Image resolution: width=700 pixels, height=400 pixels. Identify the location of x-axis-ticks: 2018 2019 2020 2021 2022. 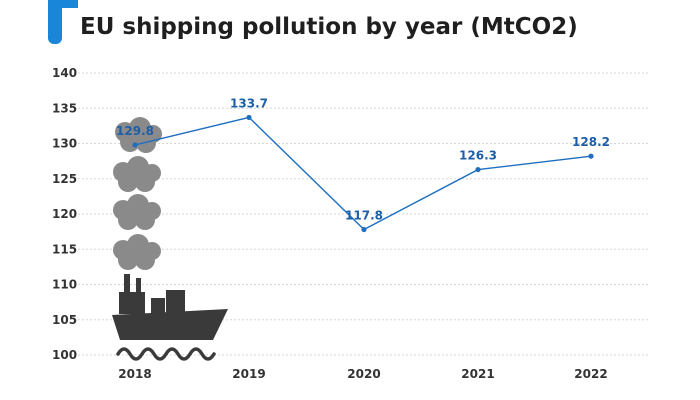
(362, 374).